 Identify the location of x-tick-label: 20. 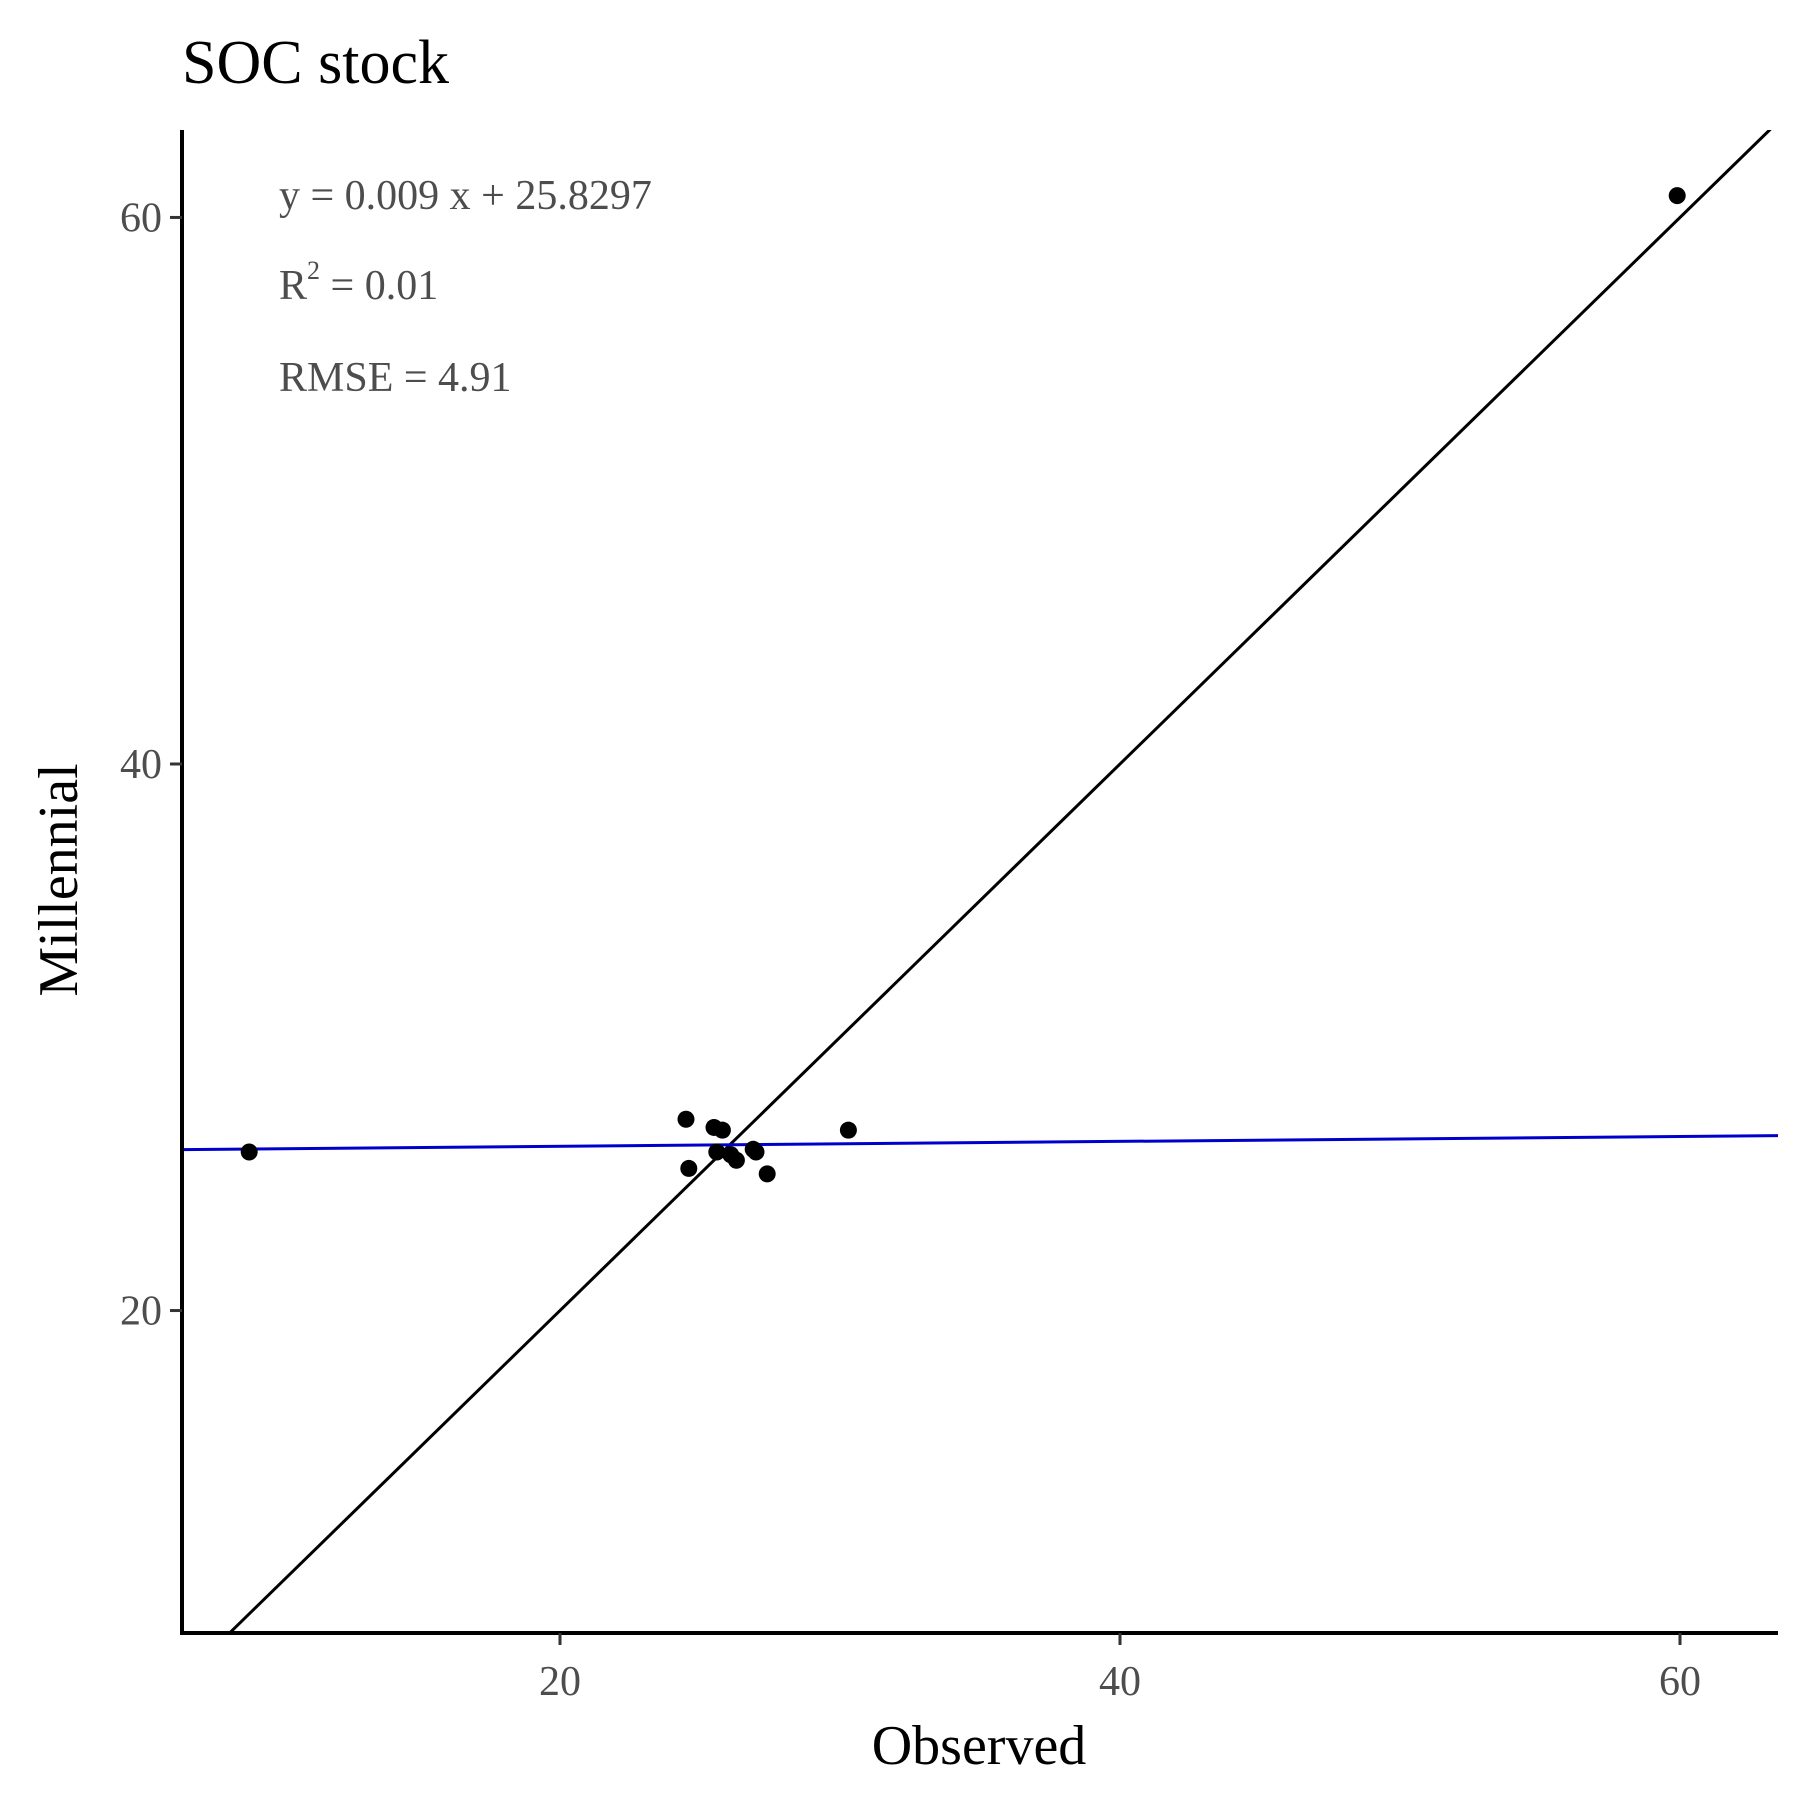
(560, 1682).